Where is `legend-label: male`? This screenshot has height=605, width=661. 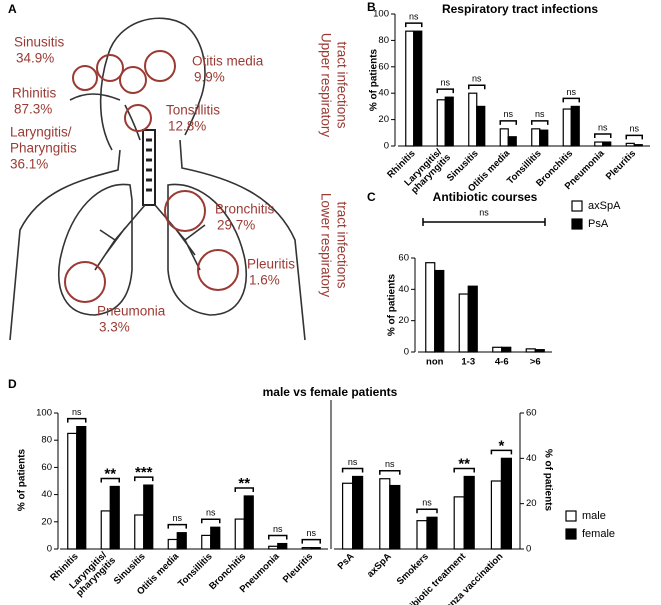 legend-label: male is located at coordinates (594, 516).